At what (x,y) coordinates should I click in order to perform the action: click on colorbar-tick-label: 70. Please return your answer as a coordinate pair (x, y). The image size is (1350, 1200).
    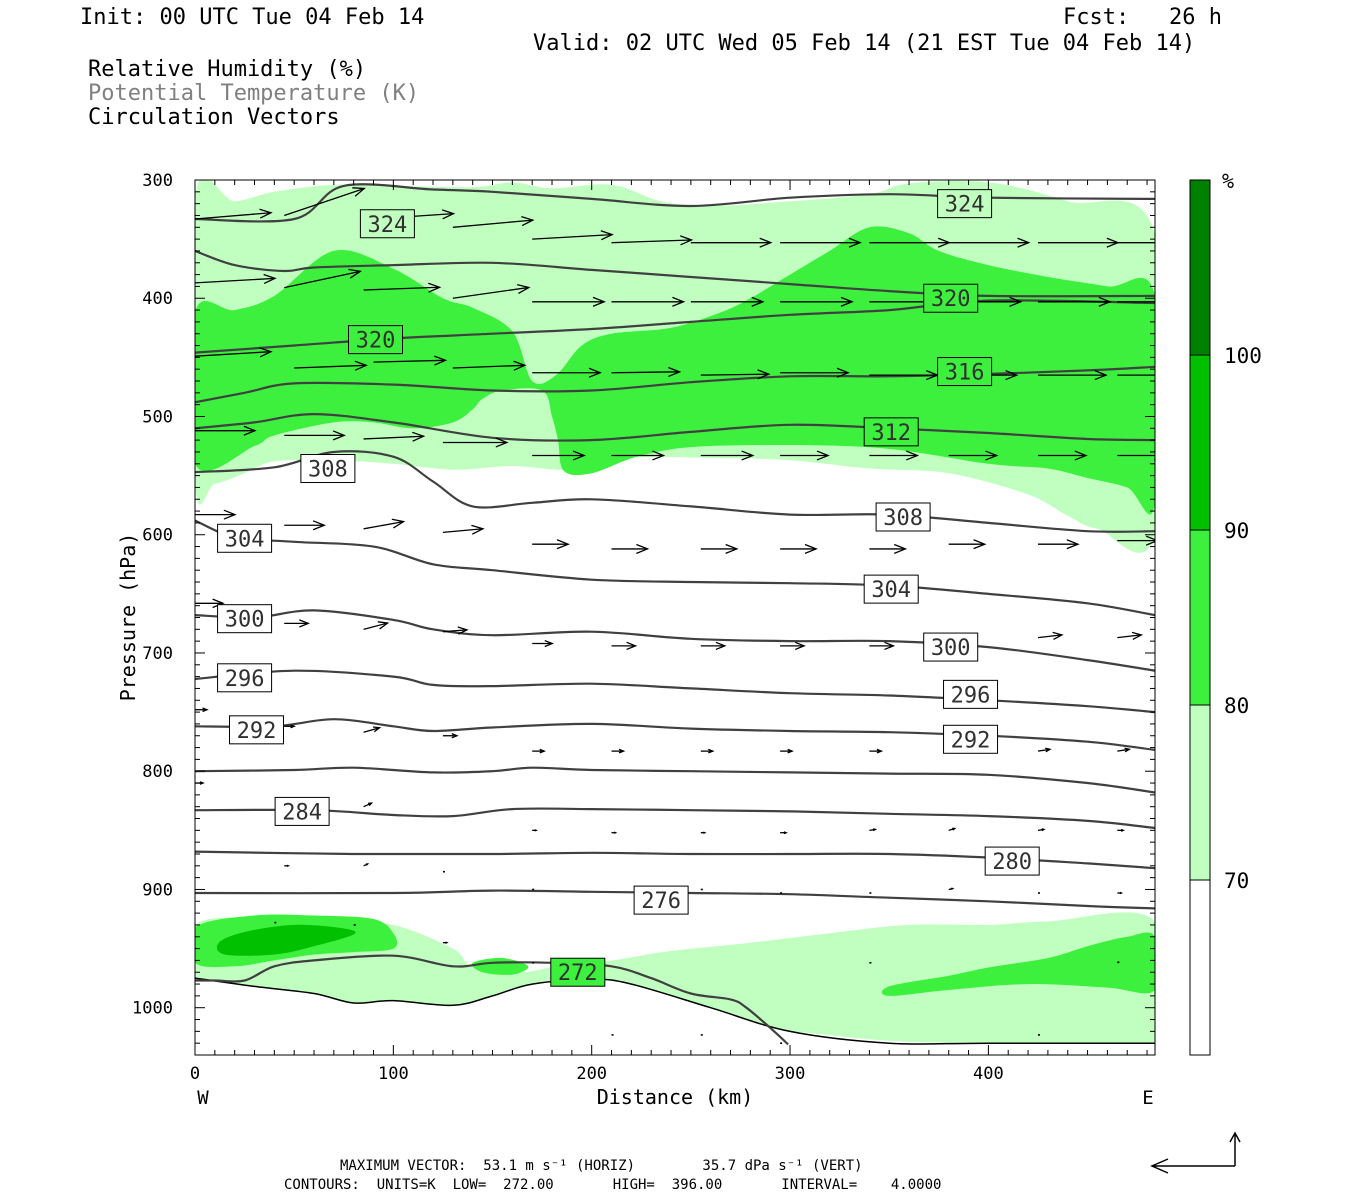
    Looking at the image, I should click on (1236, 881).